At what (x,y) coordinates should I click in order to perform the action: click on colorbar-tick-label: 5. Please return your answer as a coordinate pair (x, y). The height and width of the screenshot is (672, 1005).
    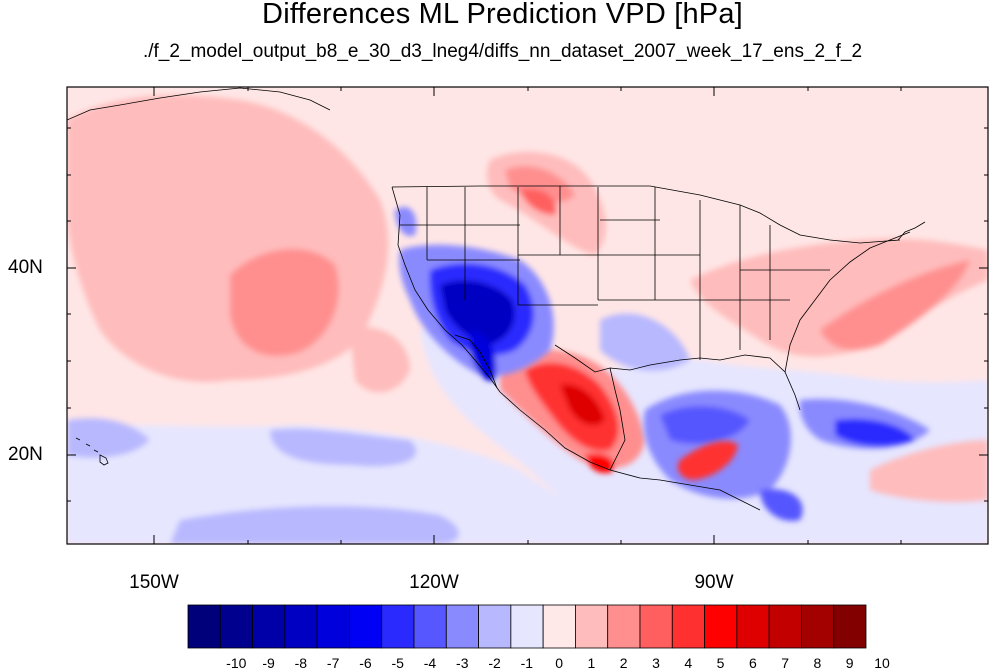
    Looking at the image, I should click on (720, 663).